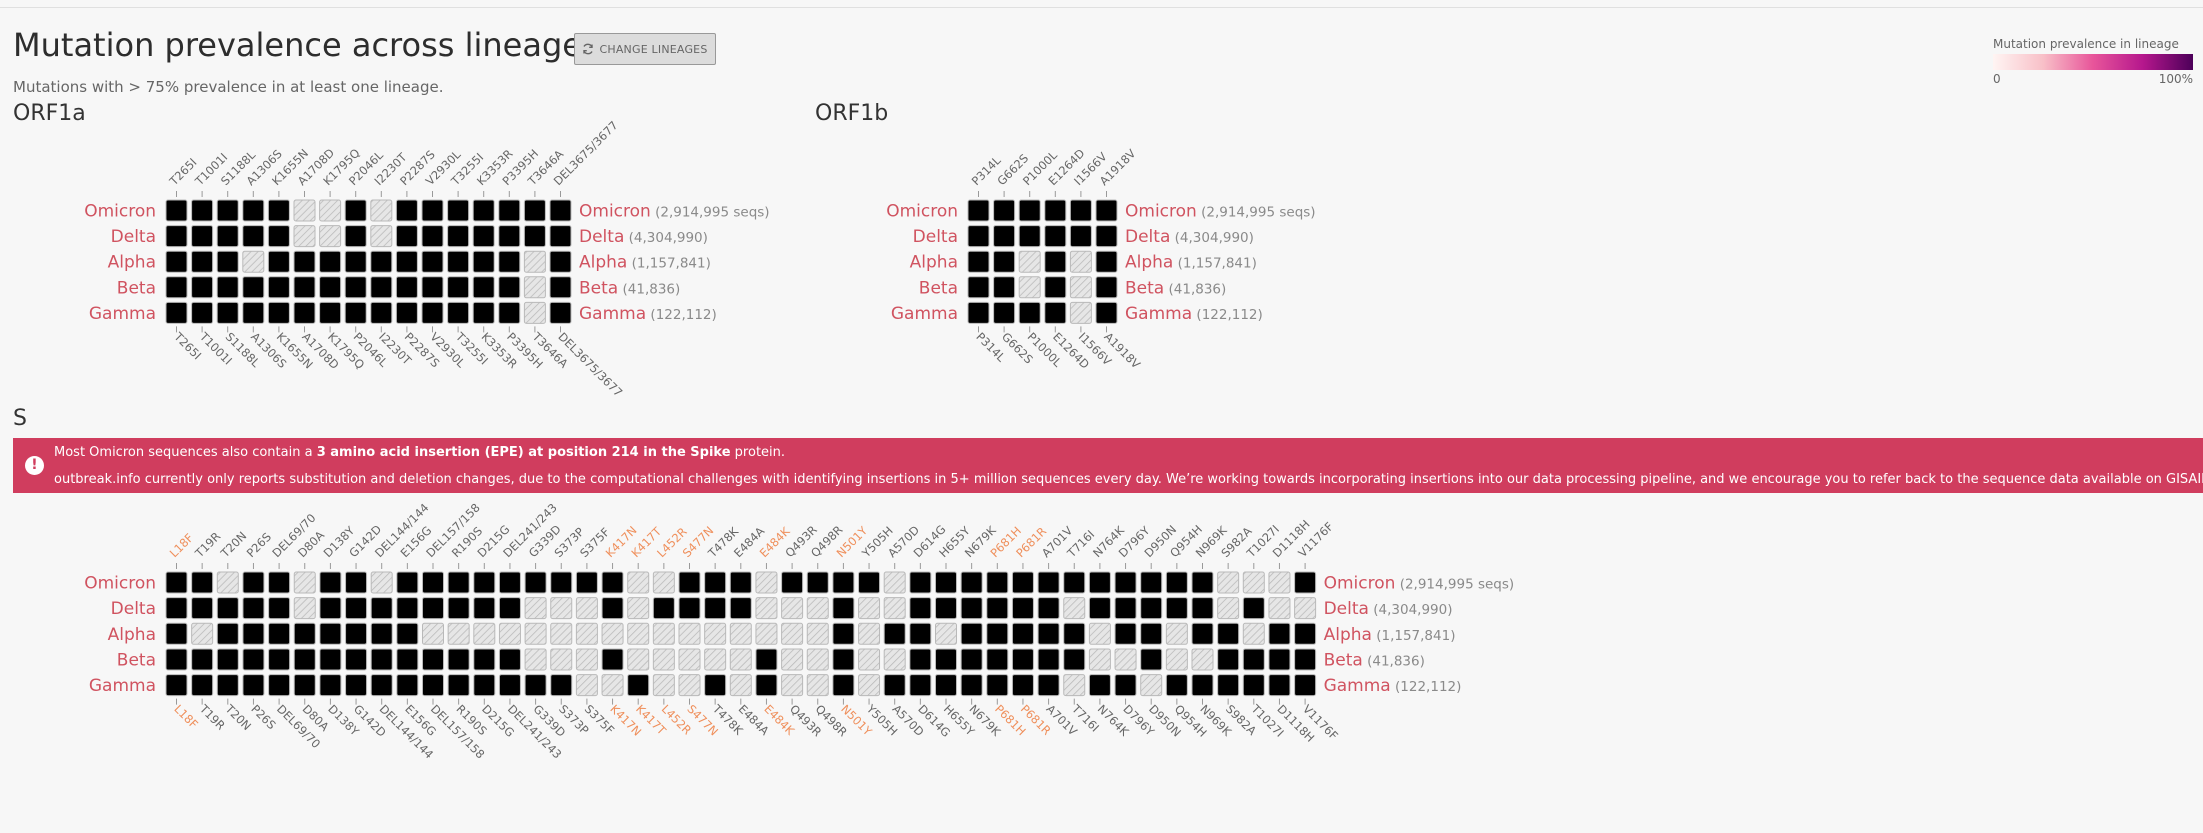 The width and height of the screenshot is (2203, 833). What do you see at coordinates (471, 348) in the screenshot?
I see `mutation-label-bottom: T3255I` at bounding box center [471, 348].